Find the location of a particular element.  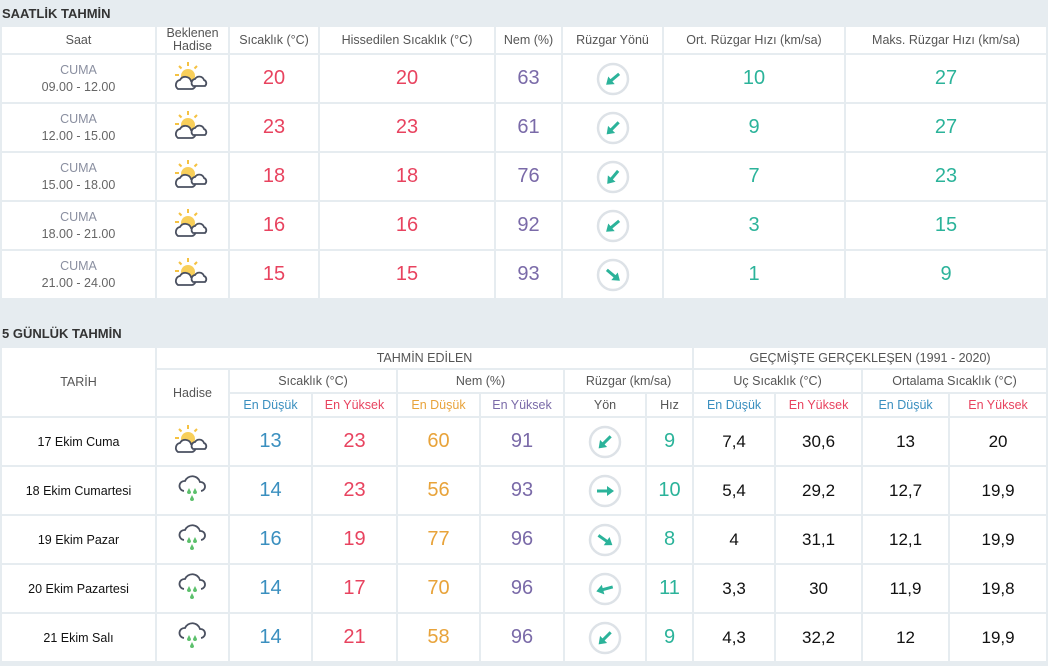

date: 19 Ekim Pazar is located at coordinates (78, 539).